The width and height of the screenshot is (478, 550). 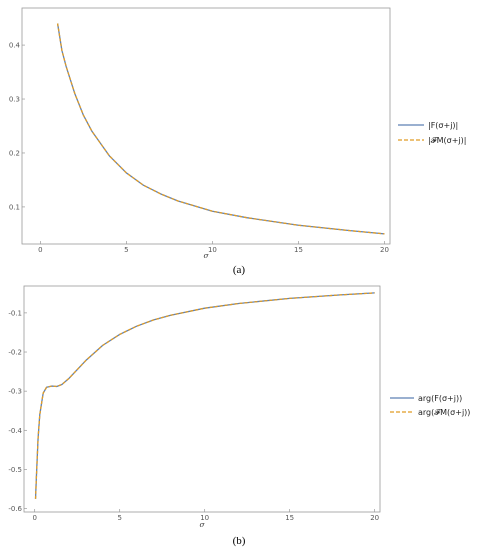 I want to click on legend-b: arg(F(σ+j)) arg(𝓕M(σ+j)), so click(x=430, y=405).